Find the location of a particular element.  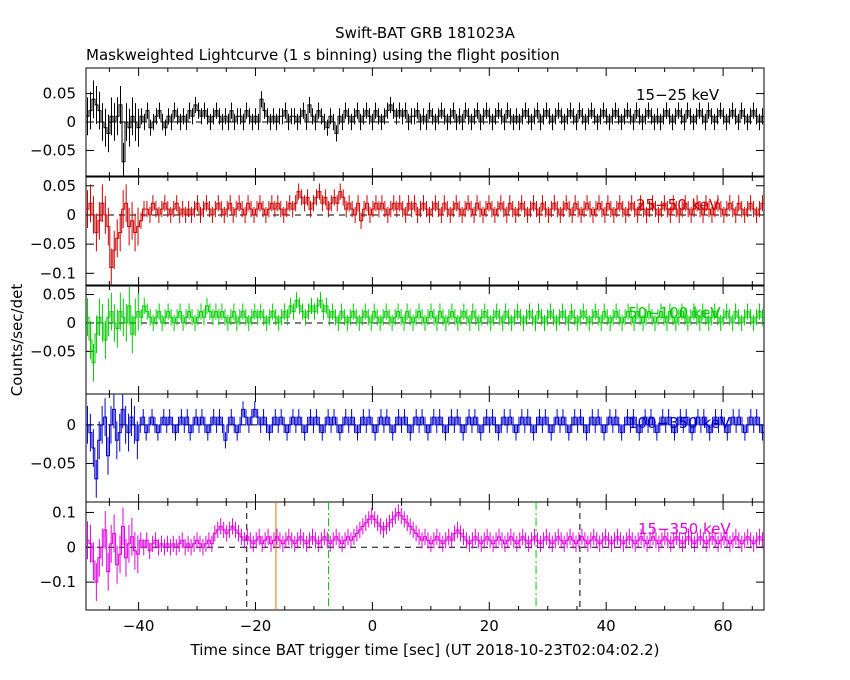

x-tick-label: −20 is located at coordinates (256, 626).